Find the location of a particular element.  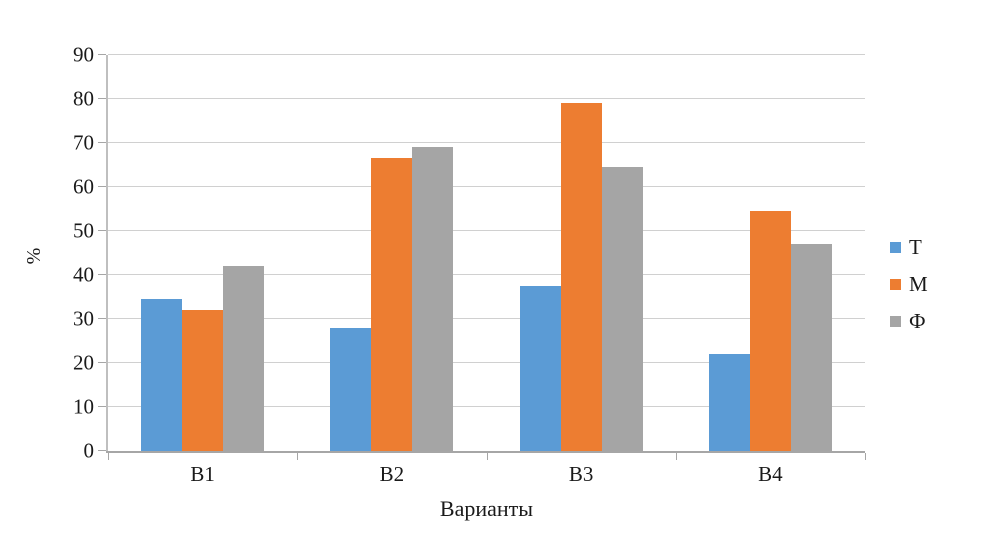

y-tick-label: 50 is located at coordinates (83, 230).